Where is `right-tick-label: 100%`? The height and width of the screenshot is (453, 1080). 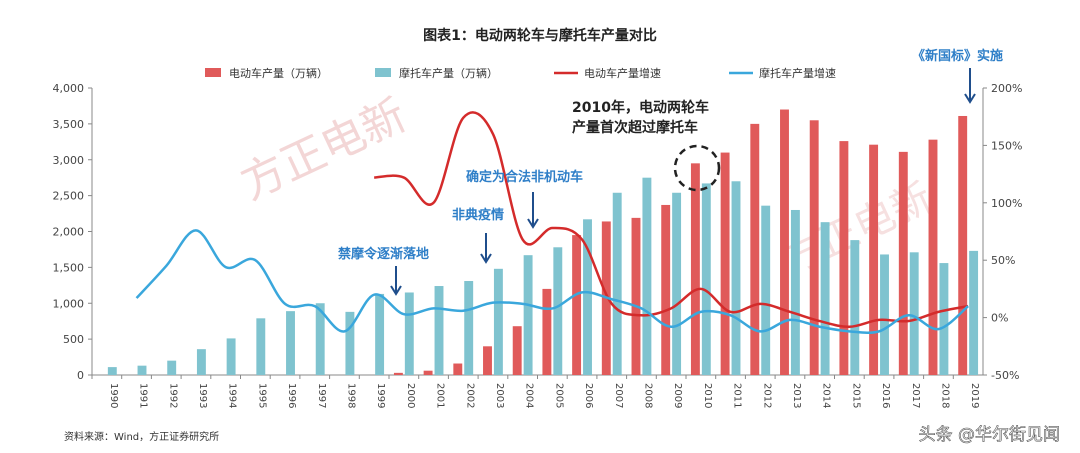 right-tick-label: 100% is located at coordinates (1006, 203).